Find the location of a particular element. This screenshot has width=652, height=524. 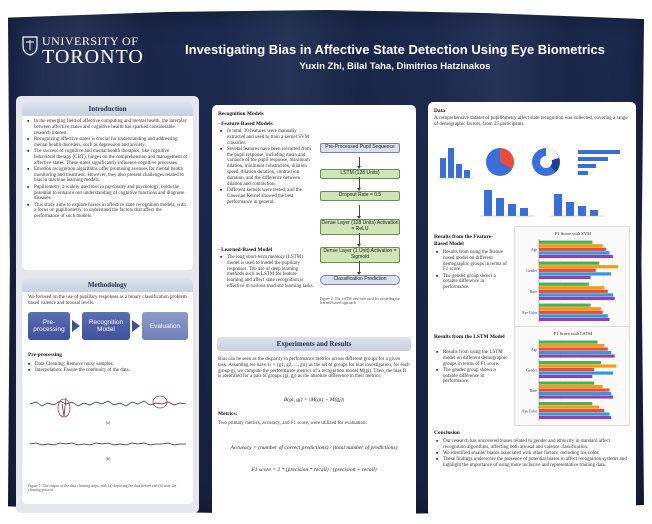

raw-signal-spike is located at coordinates (64, 407).